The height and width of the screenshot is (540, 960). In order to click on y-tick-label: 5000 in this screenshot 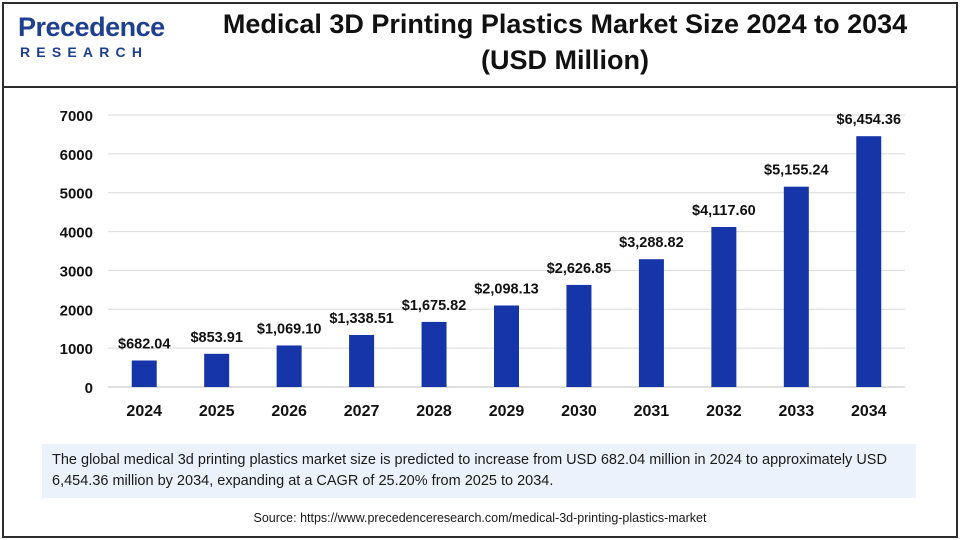, I will do `click(76, 194)`.